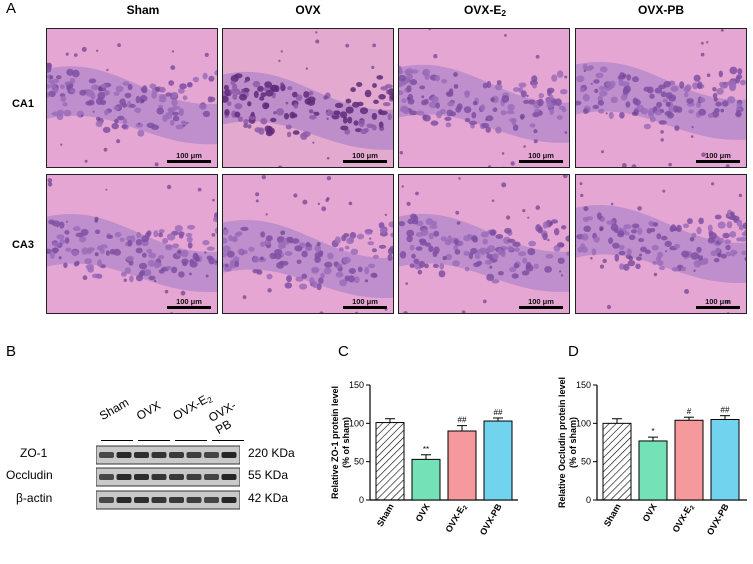 The height and width of the screenshot is (564, 753). What do you see at coordinates (168, 455) in the screenshot?
I see `blot-strip-zo1` at bounding box center [168, 455].